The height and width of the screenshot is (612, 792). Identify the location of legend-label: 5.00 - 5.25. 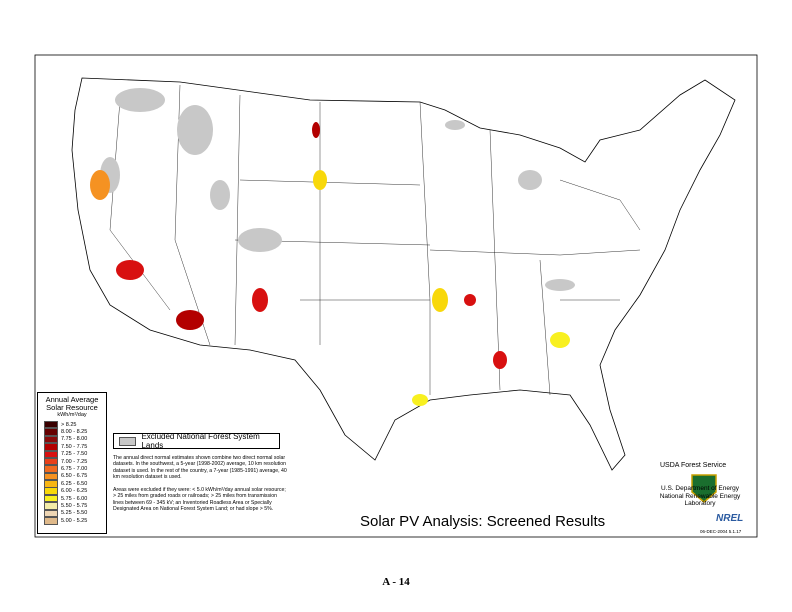
(74, 520).